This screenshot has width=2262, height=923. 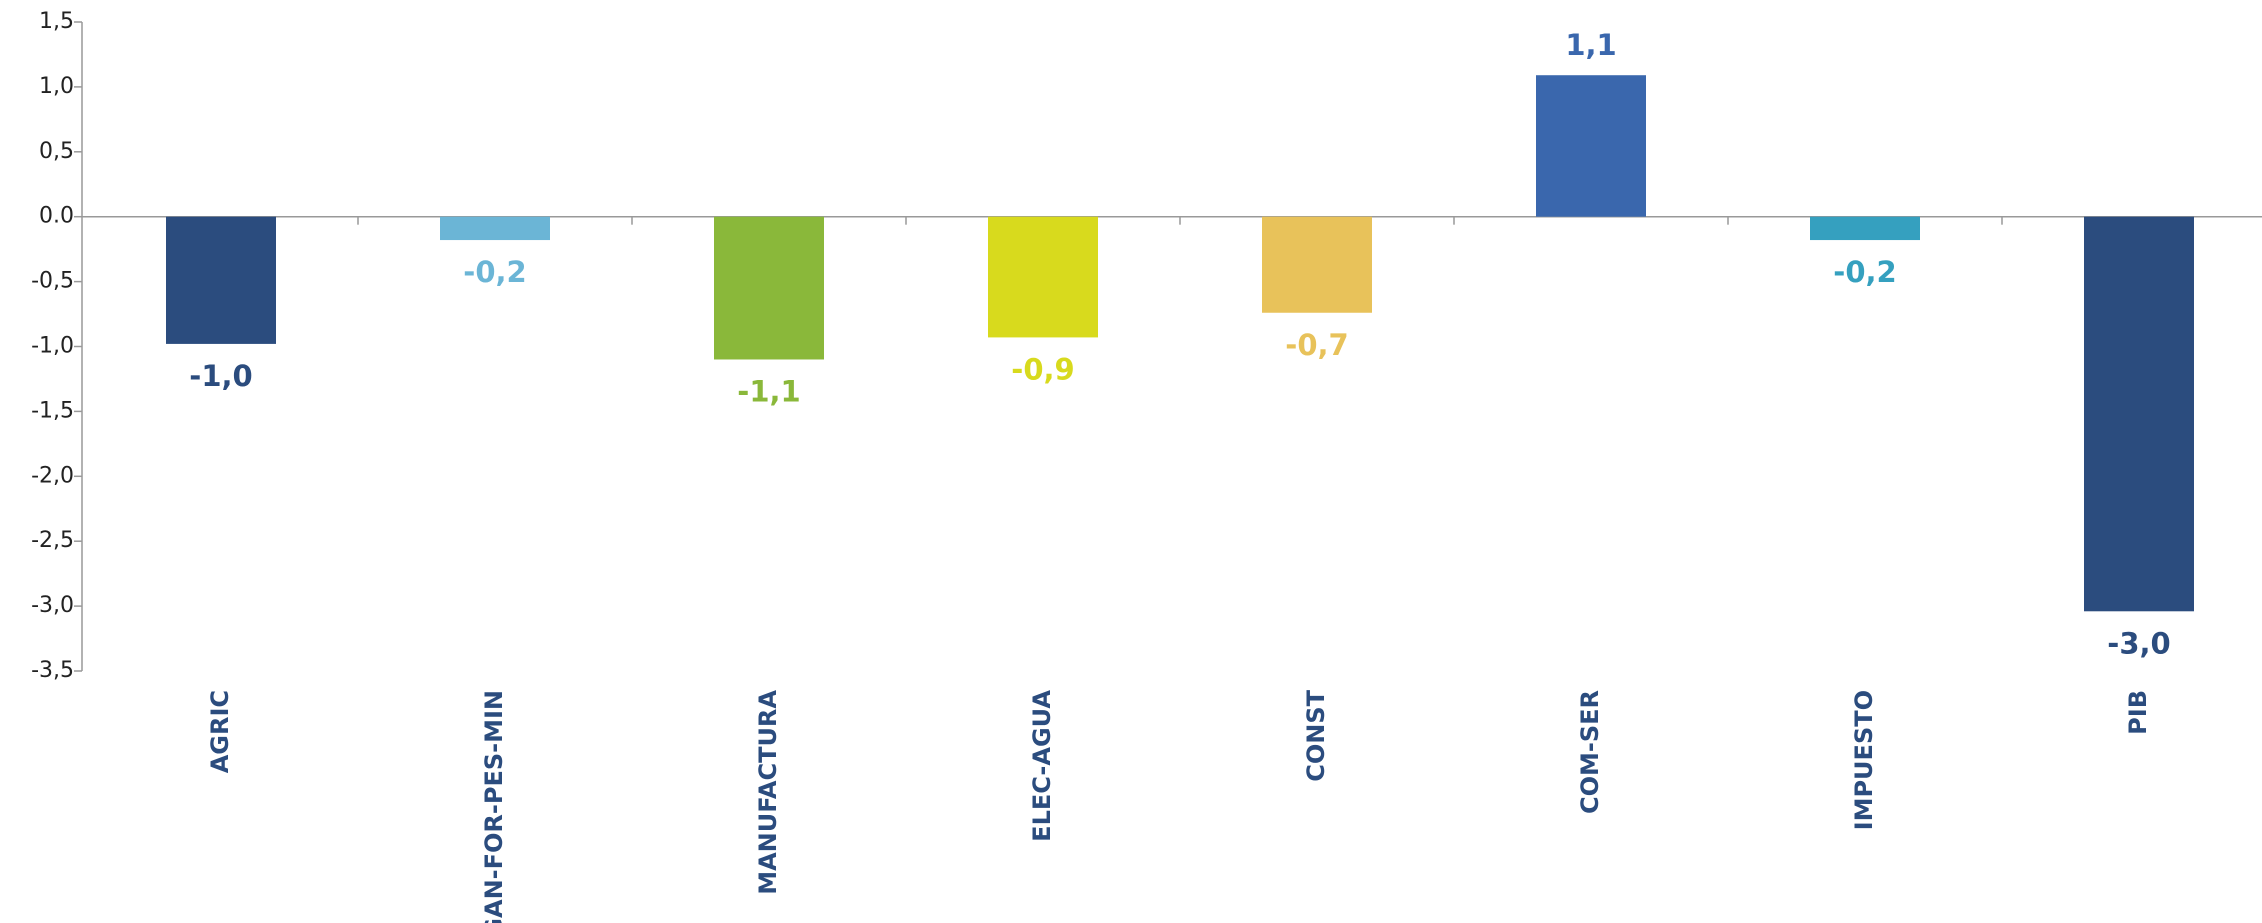 What do you see at coordinates (1042, 369) in the screenshot?
I see `value-label: -0,9` at bounding box center [1042, 369].